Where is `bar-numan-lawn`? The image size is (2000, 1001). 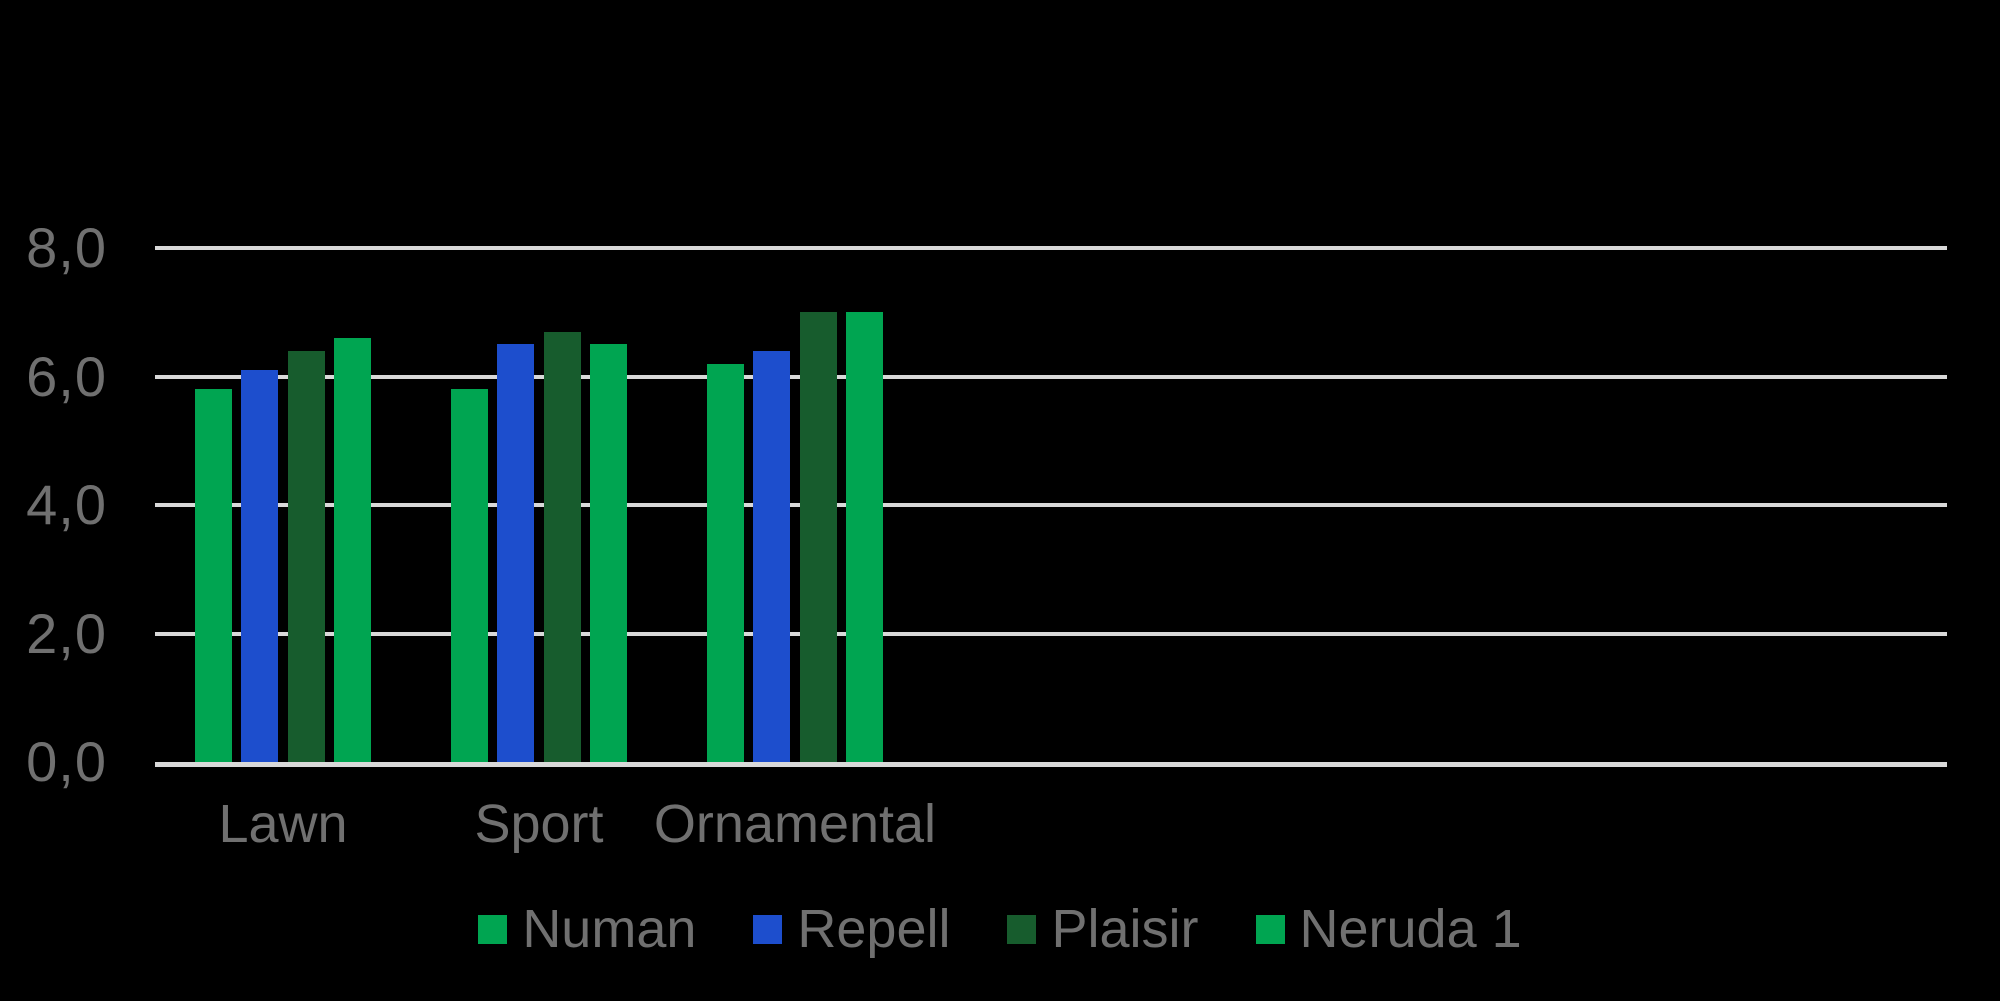 bar-numan-lawn is located at coordinates (213, 575).